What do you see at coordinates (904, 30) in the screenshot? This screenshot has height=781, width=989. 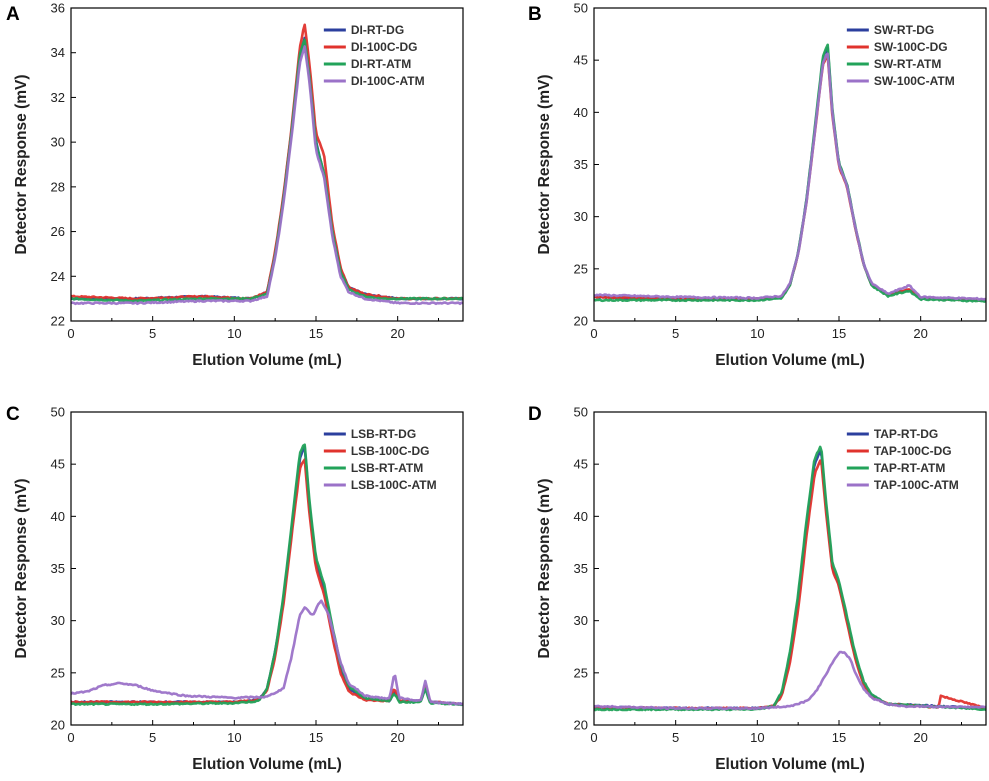 I see `legend-entry: SW-RT-DG` at bounding box center [904, 30].